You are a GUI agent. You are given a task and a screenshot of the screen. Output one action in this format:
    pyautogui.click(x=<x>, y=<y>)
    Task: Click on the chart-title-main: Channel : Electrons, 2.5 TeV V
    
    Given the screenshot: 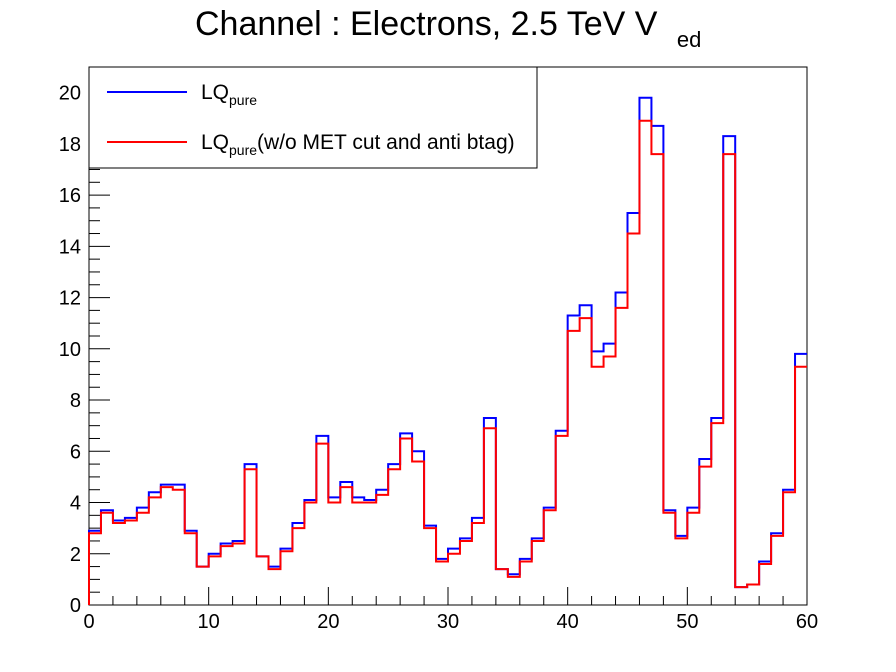 What is the action you would take?
    pyautogui.click(x=426, y=24)
    